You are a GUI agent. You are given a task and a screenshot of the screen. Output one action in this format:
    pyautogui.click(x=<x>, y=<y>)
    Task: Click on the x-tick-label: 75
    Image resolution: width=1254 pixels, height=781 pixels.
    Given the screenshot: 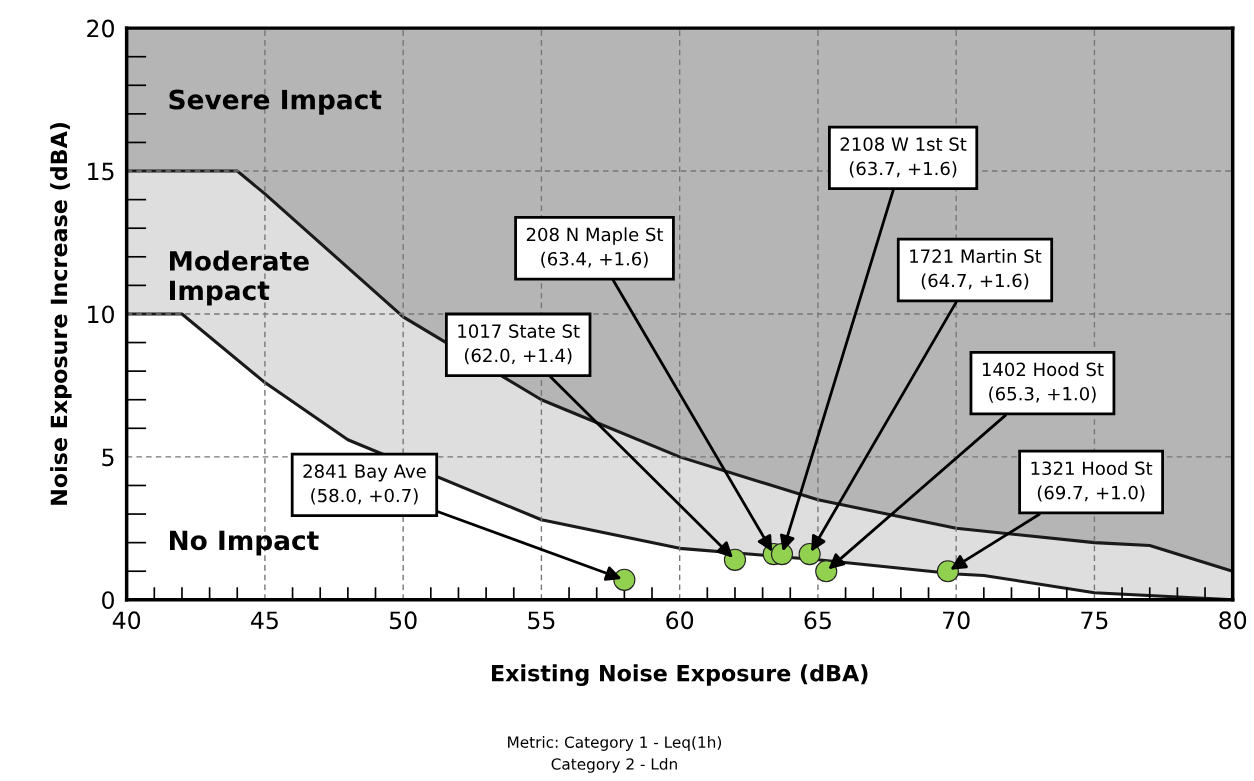 What is the action you would take?
    pyautogui.click(x=1094, y=620)
    